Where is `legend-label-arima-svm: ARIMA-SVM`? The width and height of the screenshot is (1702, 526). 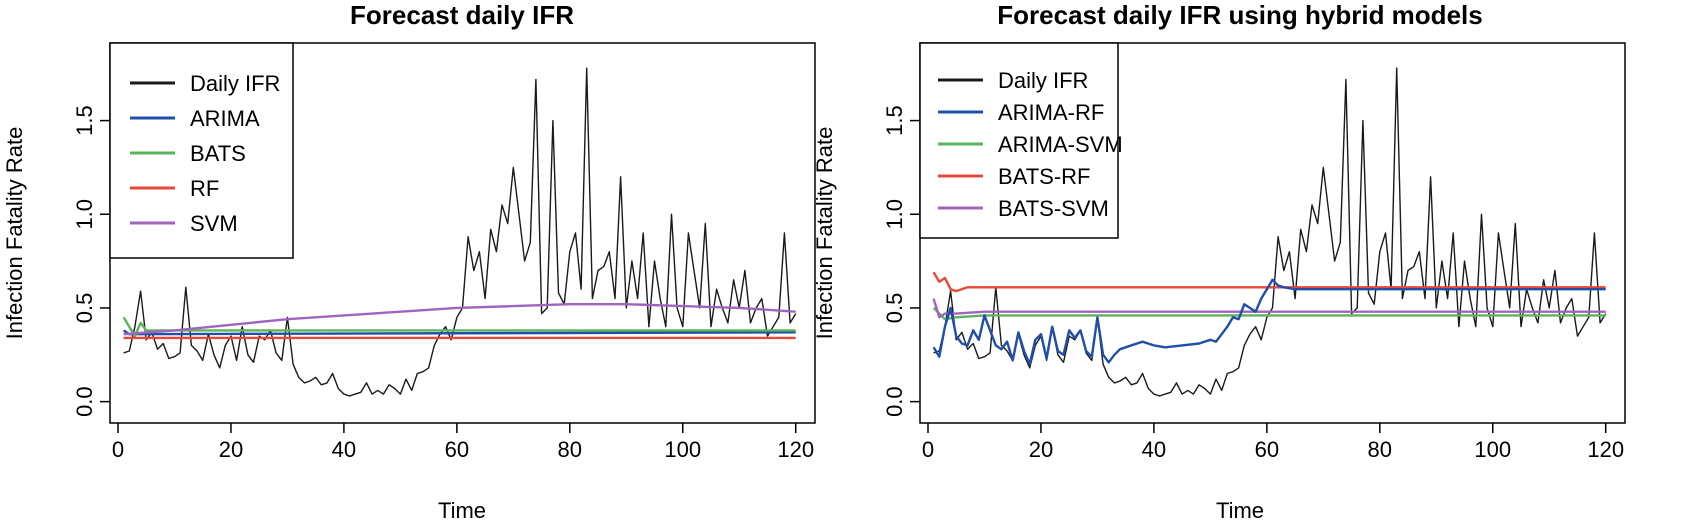 legend-label-arima-svm: ARIMA-SVM is located at coordinates (1060, 144).